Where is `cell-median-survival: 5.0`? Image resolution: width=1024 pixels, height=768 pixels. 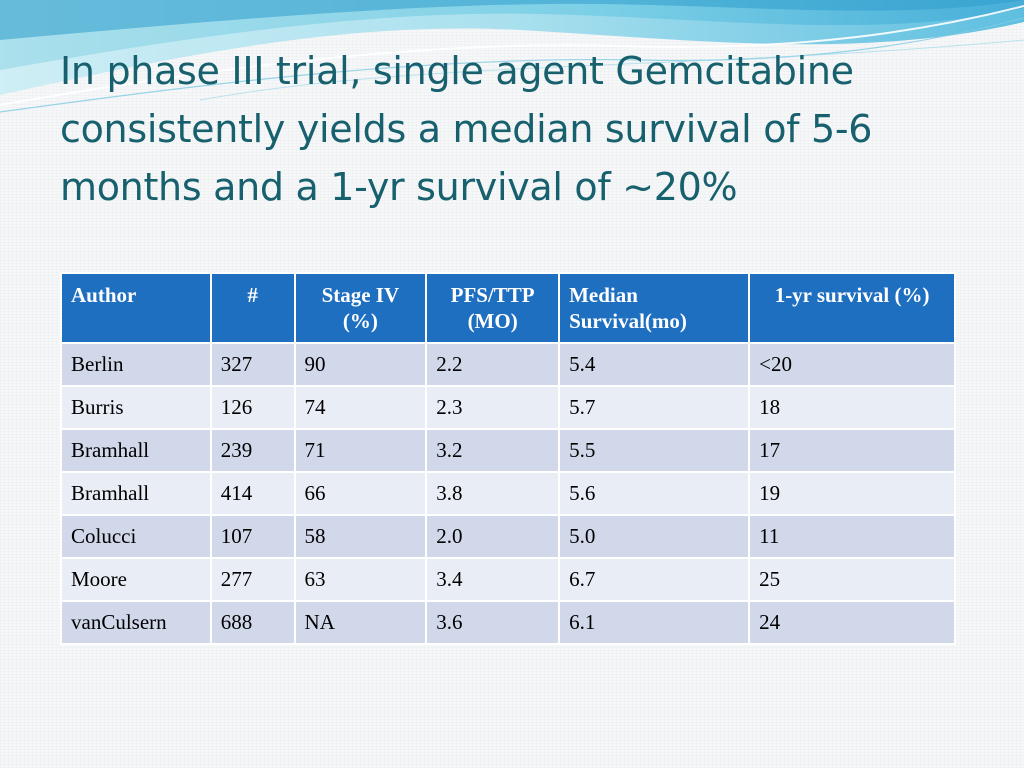 cell-median-survival: 5.0 is located at coordinates (654, 536).